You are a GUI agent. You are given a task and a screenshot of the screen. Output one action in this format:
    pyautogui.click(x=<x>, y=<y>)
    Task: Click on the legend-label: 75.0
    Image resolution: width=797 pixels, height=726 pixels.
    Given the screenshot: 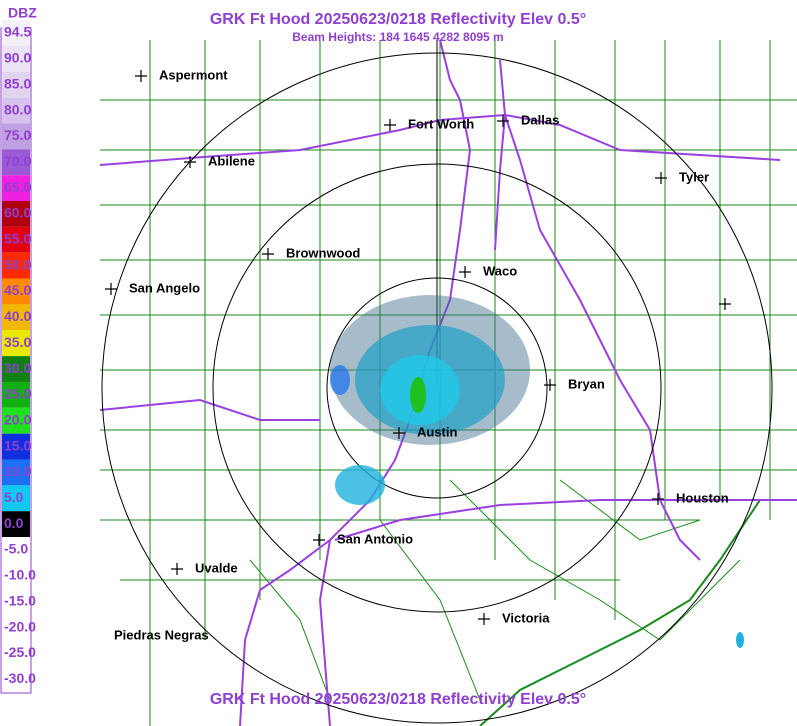 What is the action you would take?
    pyautogui.click(x=17, y=135)
    